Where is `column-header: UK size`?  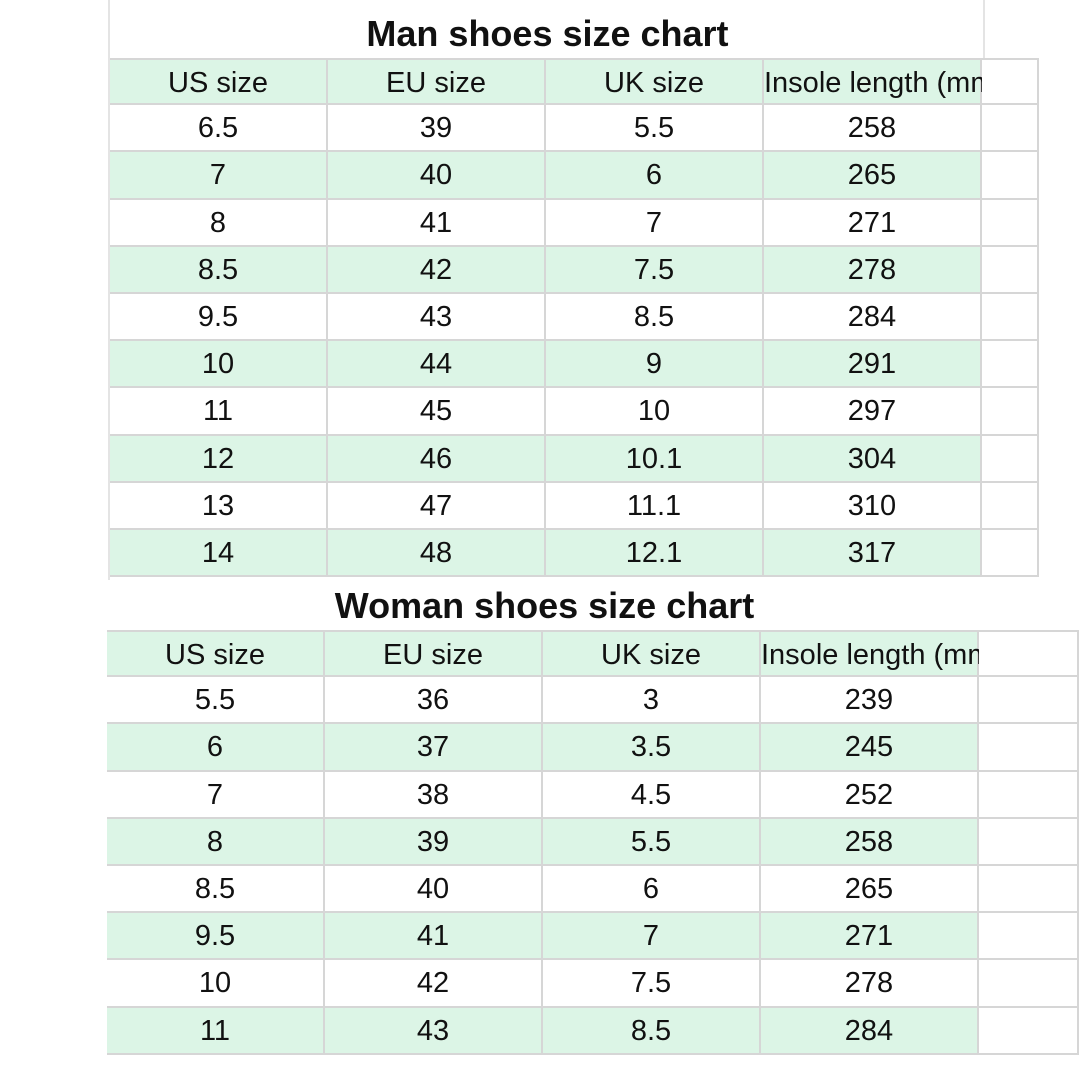 column-header: UK size is located at coordinates (655, 82).